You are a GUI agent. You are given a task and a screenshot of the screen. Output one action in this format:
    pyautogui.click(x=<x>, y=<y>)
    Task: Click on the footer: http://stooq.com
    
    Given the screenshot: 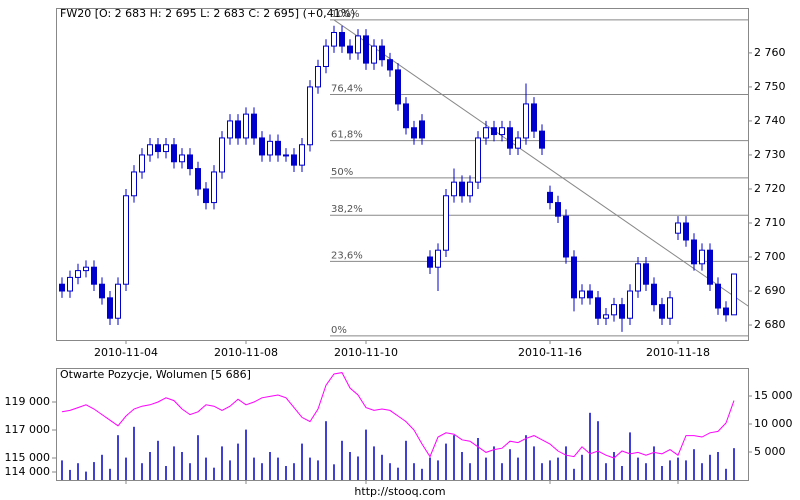 What is the action you would take?
    pyautogui.click(x=399, y=491)
    